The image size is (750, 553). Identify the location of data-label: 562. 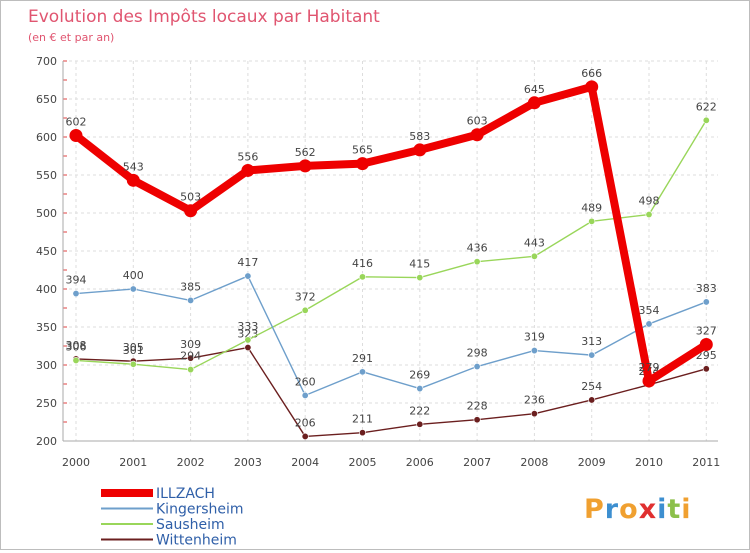
(305, 152).